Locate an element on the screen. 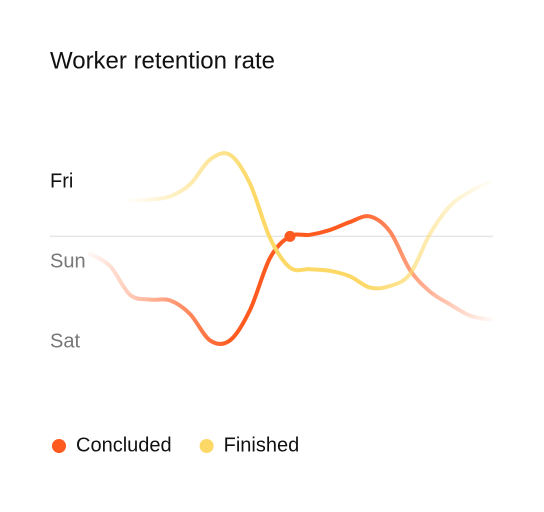 The image size is (544, 512). highlight-point is located at coordinates (290, 236).